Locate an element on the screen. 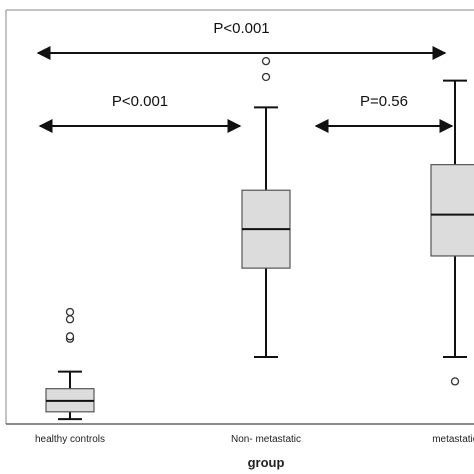 The width and height of the screenshot is (474, 474). significance-label: P=0.56 is located at coordinates (384, 101).